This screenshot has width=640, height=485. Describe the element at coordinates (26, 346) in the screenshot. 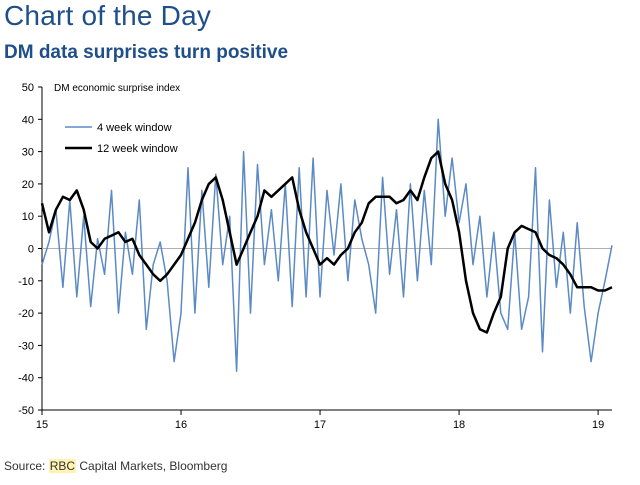

I see `y-tick-label: -30` at that location.